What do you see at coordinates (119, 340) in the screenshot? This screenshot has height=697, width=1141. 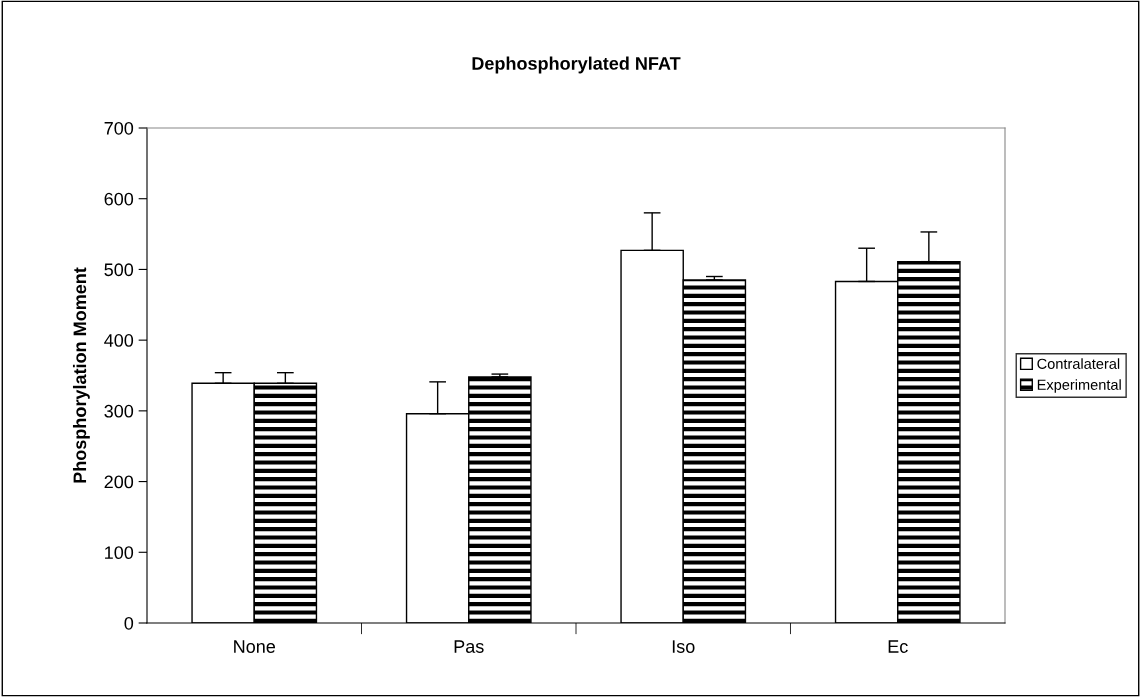 I see `y-tick-label: 400` at bounding box center [119, 340].